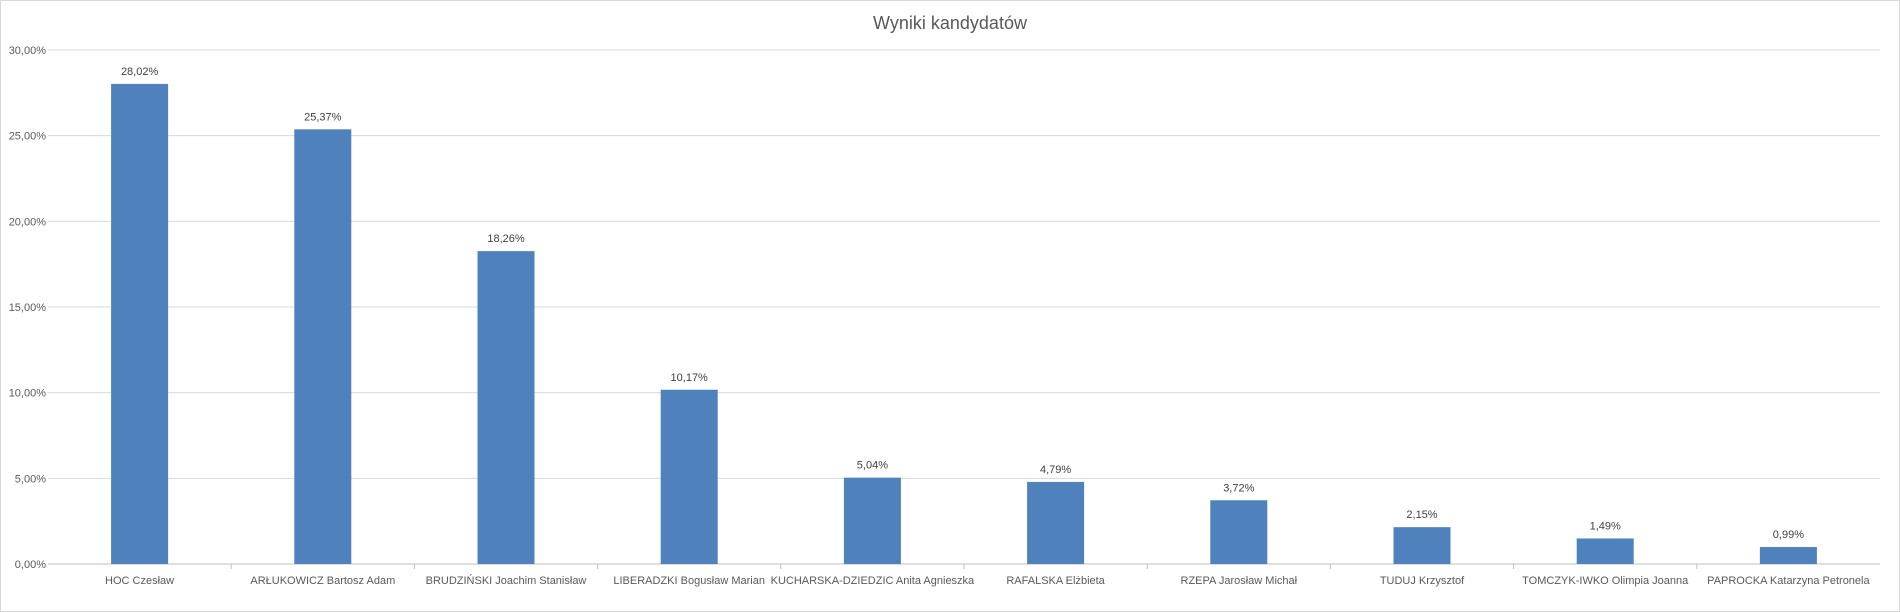 The height and width of the screenshot is (612, 1900). Describe the element at coordinates (30, 565) in the screenshot. I see `y-tick-label: 0,00%` at that location.